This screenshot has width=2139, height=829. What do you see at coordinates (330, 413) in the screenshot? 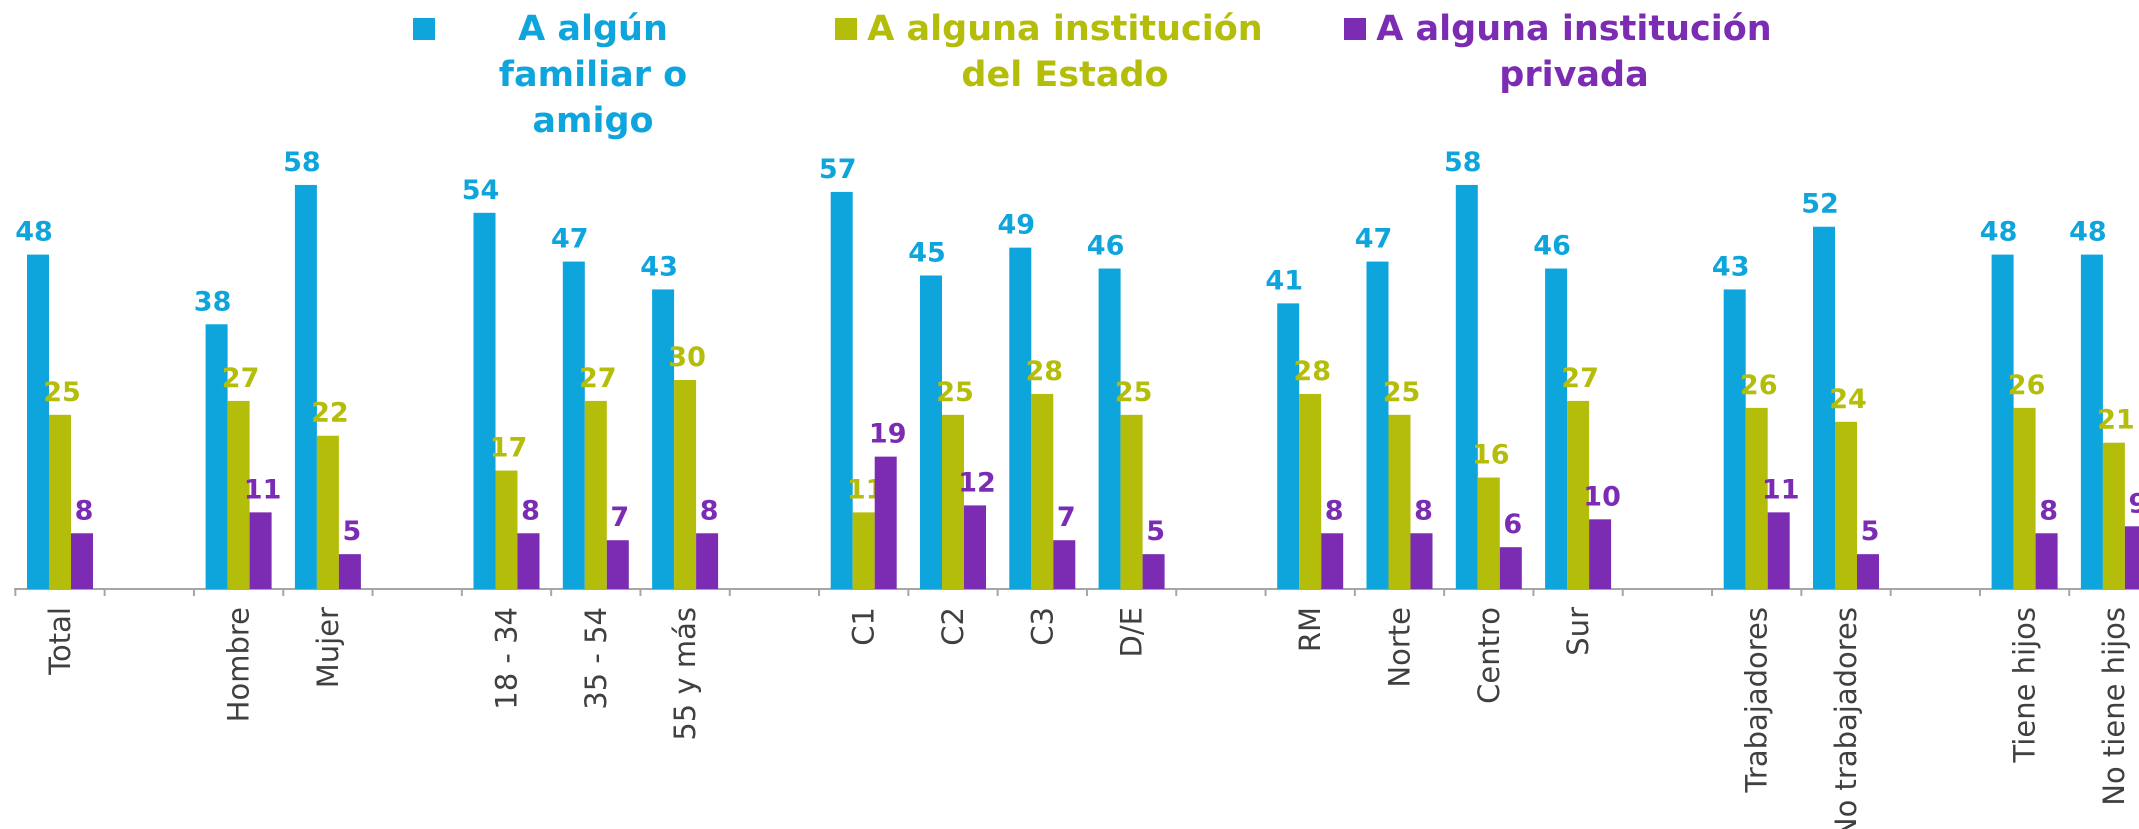
I see `value-label: 22` at bounding box center [330, 413].